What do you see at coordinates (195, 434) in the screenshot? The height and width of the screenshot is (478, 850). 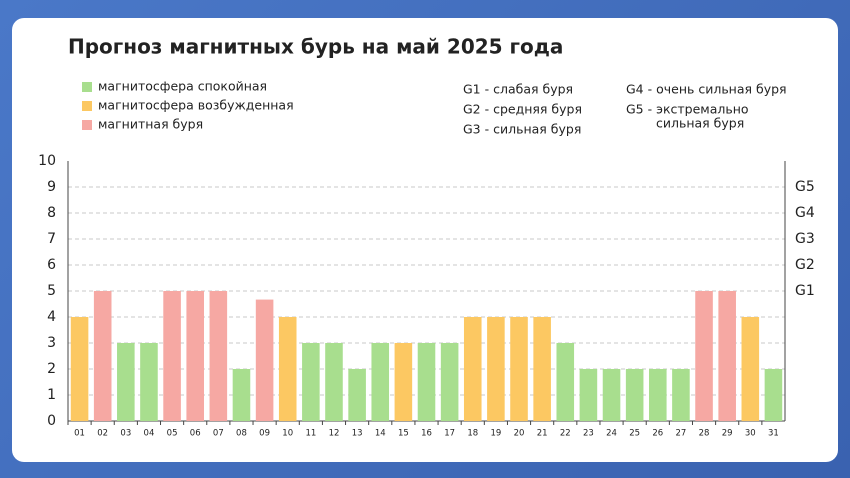 I see `x-tick-label: 06` at bounding box center [195, 434].